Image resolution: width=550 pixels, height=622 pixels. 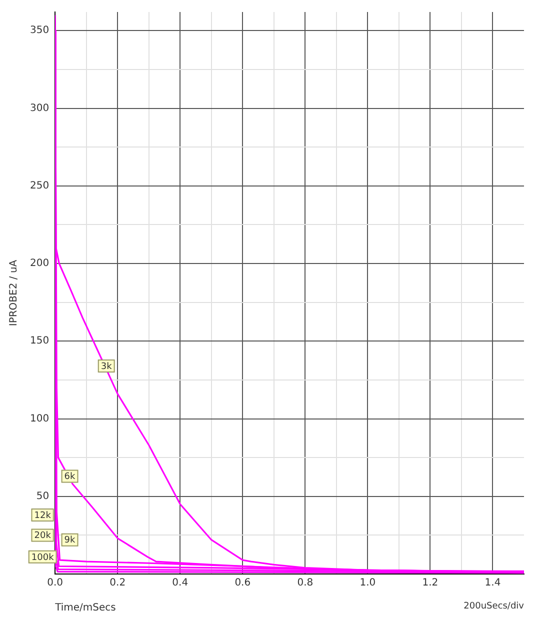 What do you see at coordinates (40, 418) in the screenshot?
I see `y-tick-label: 100` at bounding box center [40, 418].